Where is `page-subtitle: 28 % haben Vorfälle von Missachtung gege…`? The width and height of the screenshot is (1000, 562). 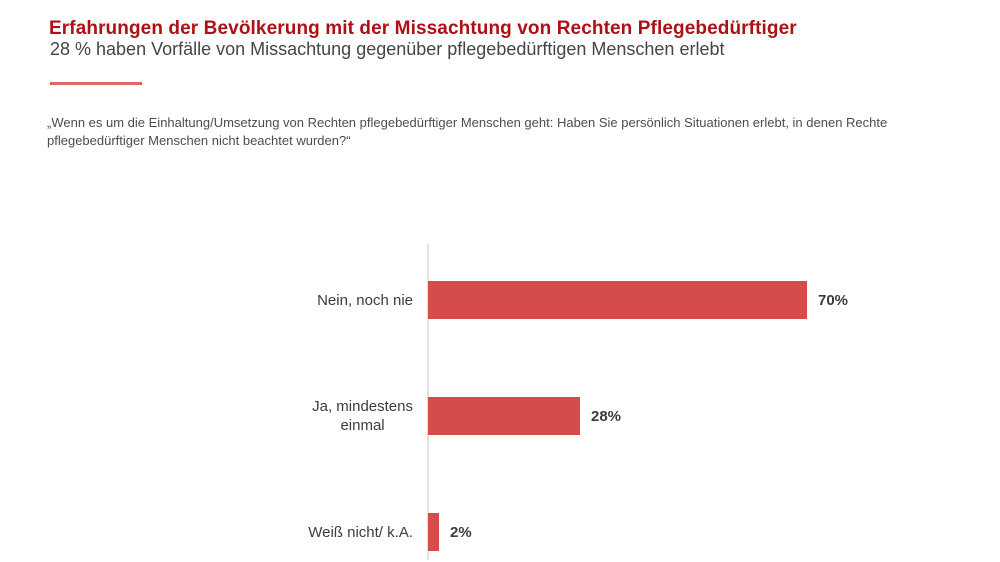
page-subtitle: 28 % haben Vorfälle von Missachtung gege… is located at coordinates (387, 49).